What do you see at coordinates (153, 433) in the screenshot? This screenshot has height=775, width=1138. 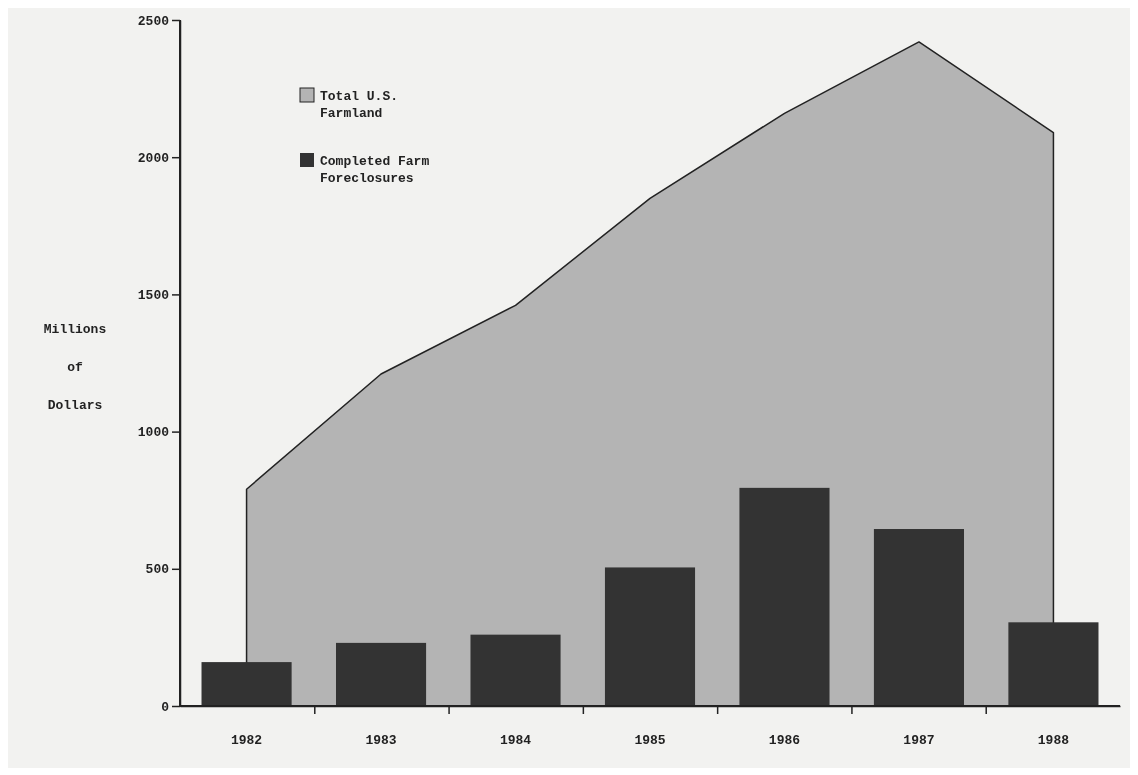 I see `y-tick-label: 1000` at bounding box center [153, 433].